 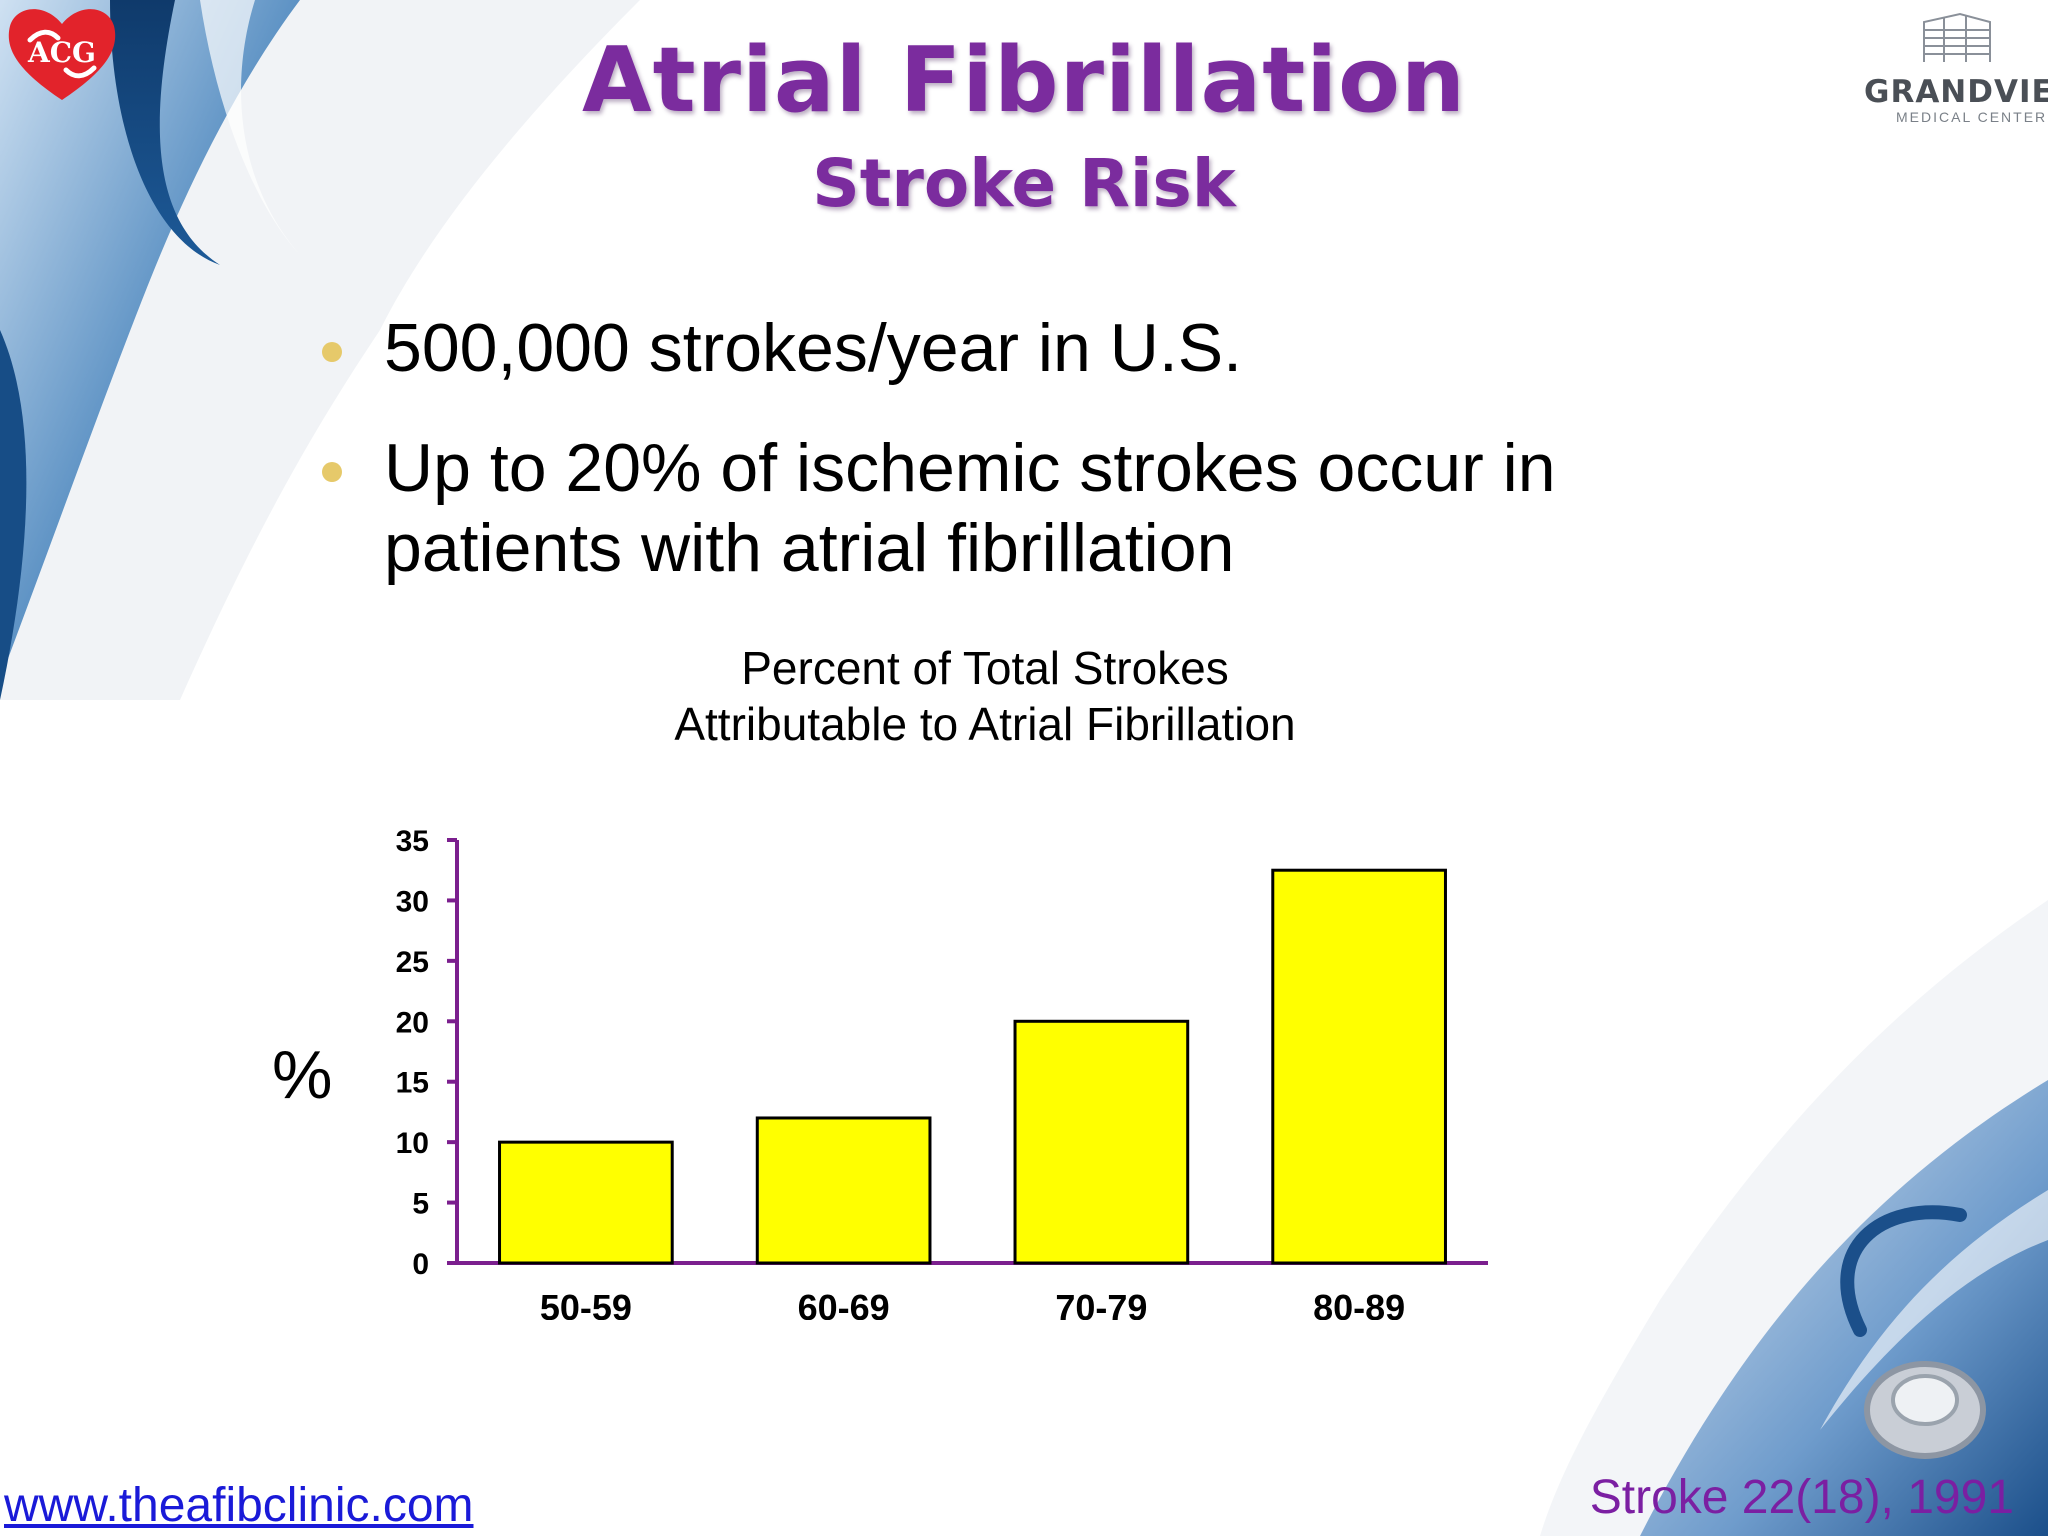 What do you see at coordinates (412, 962) in the screenshot?
I see `y-tick-label: 25` at bounding box center [412, 962].